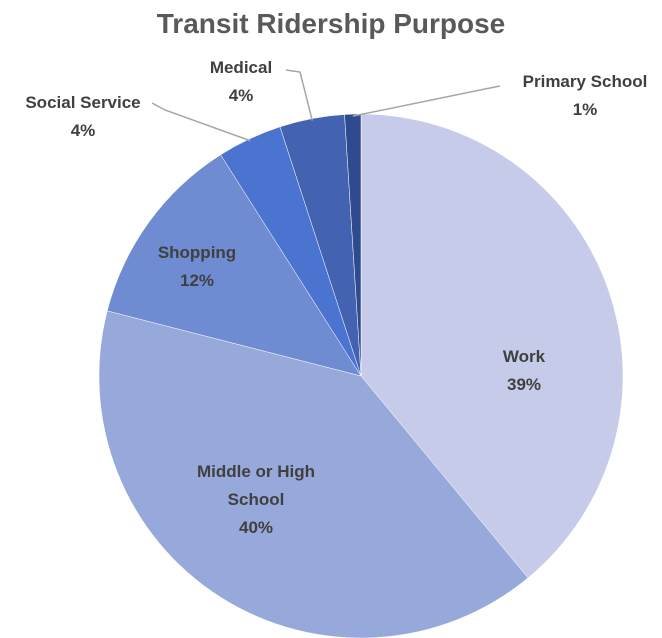  Describe the element at coordinates (197, 267) in the screenshot. I see `data-label: Shopping 12%` at that location.